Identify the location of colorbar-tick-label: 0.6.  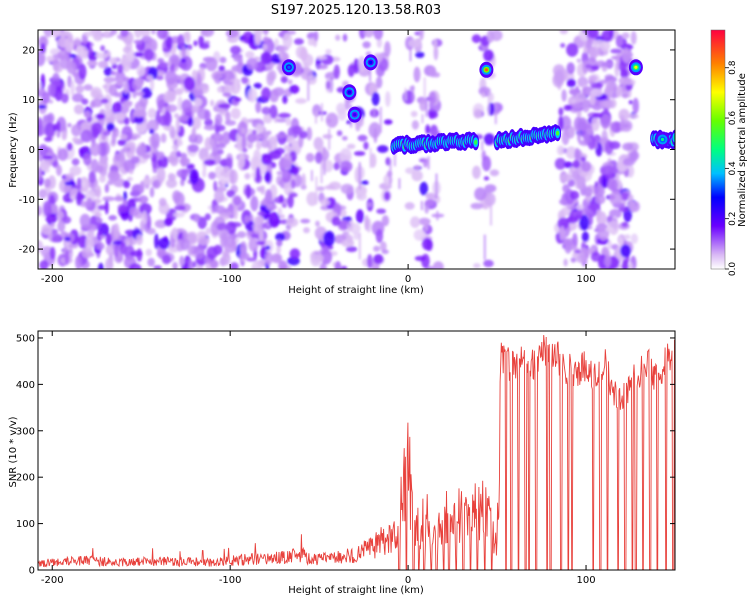
(733, 118).